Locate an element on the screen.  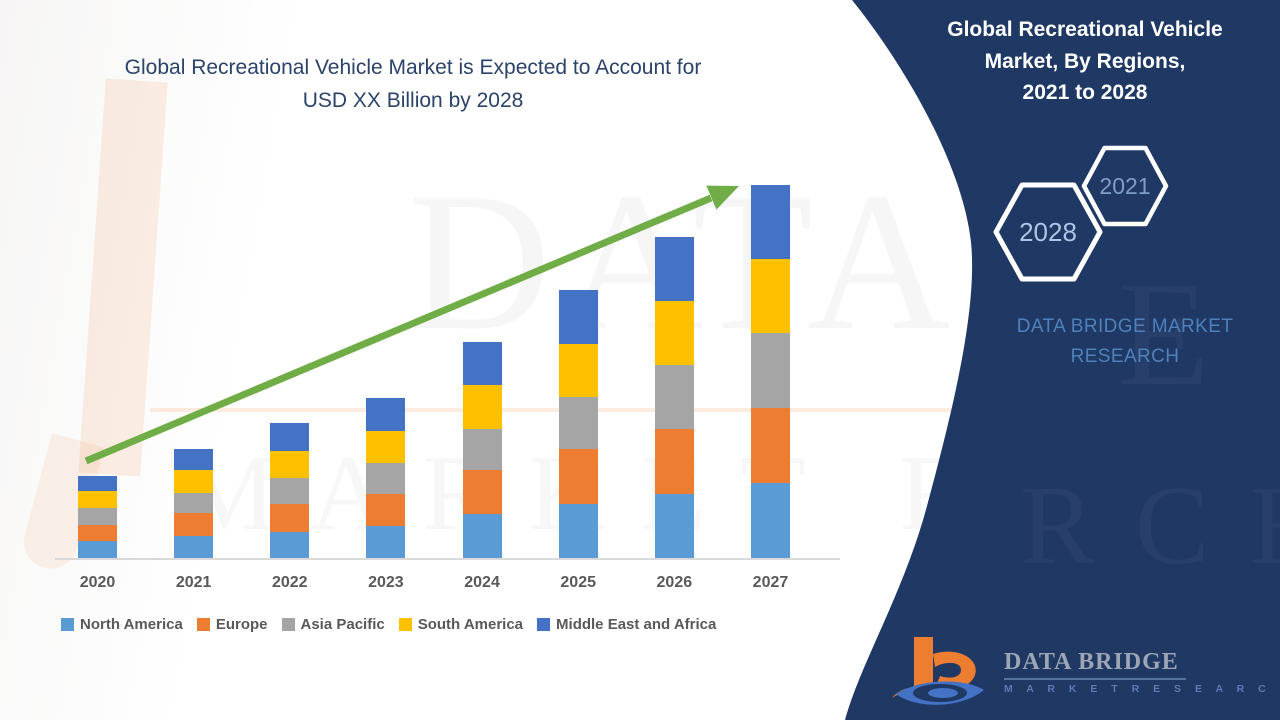
legend-swatch-north-america is located at coordinates (67, 624).